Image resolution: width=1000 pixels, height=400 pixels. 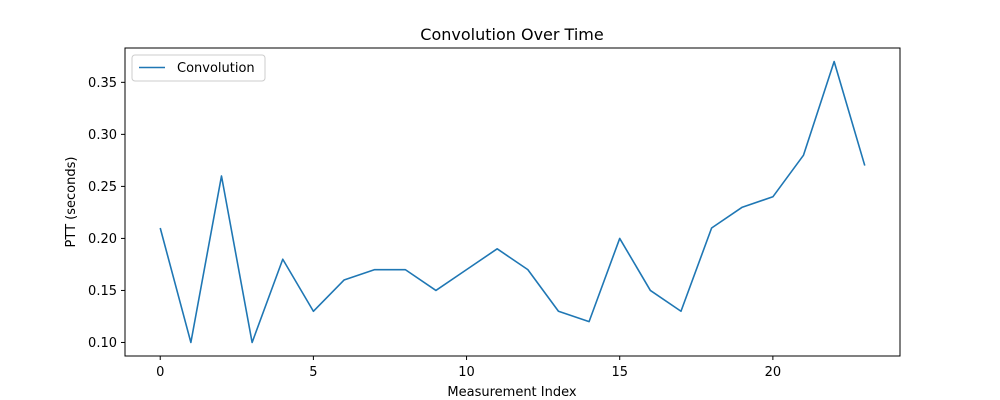 I want to click on legend-label: Convolution, so click(x=216, y=68).